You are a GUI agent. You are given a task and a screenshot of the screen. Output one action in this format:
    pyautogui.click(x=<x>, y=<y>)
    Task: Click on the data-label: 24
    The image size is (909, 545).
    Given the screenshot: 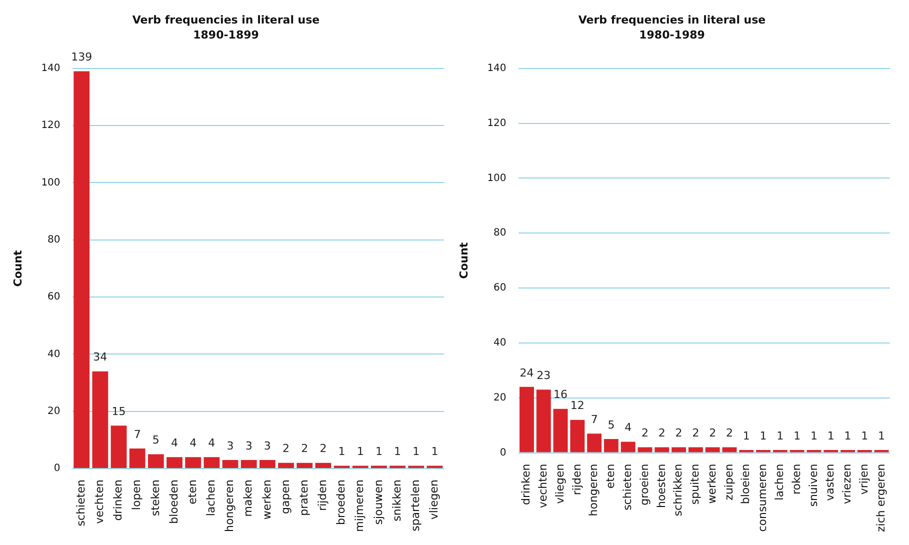 What is the action you would take?
    pyautogui.click(x=527, y=373)
    